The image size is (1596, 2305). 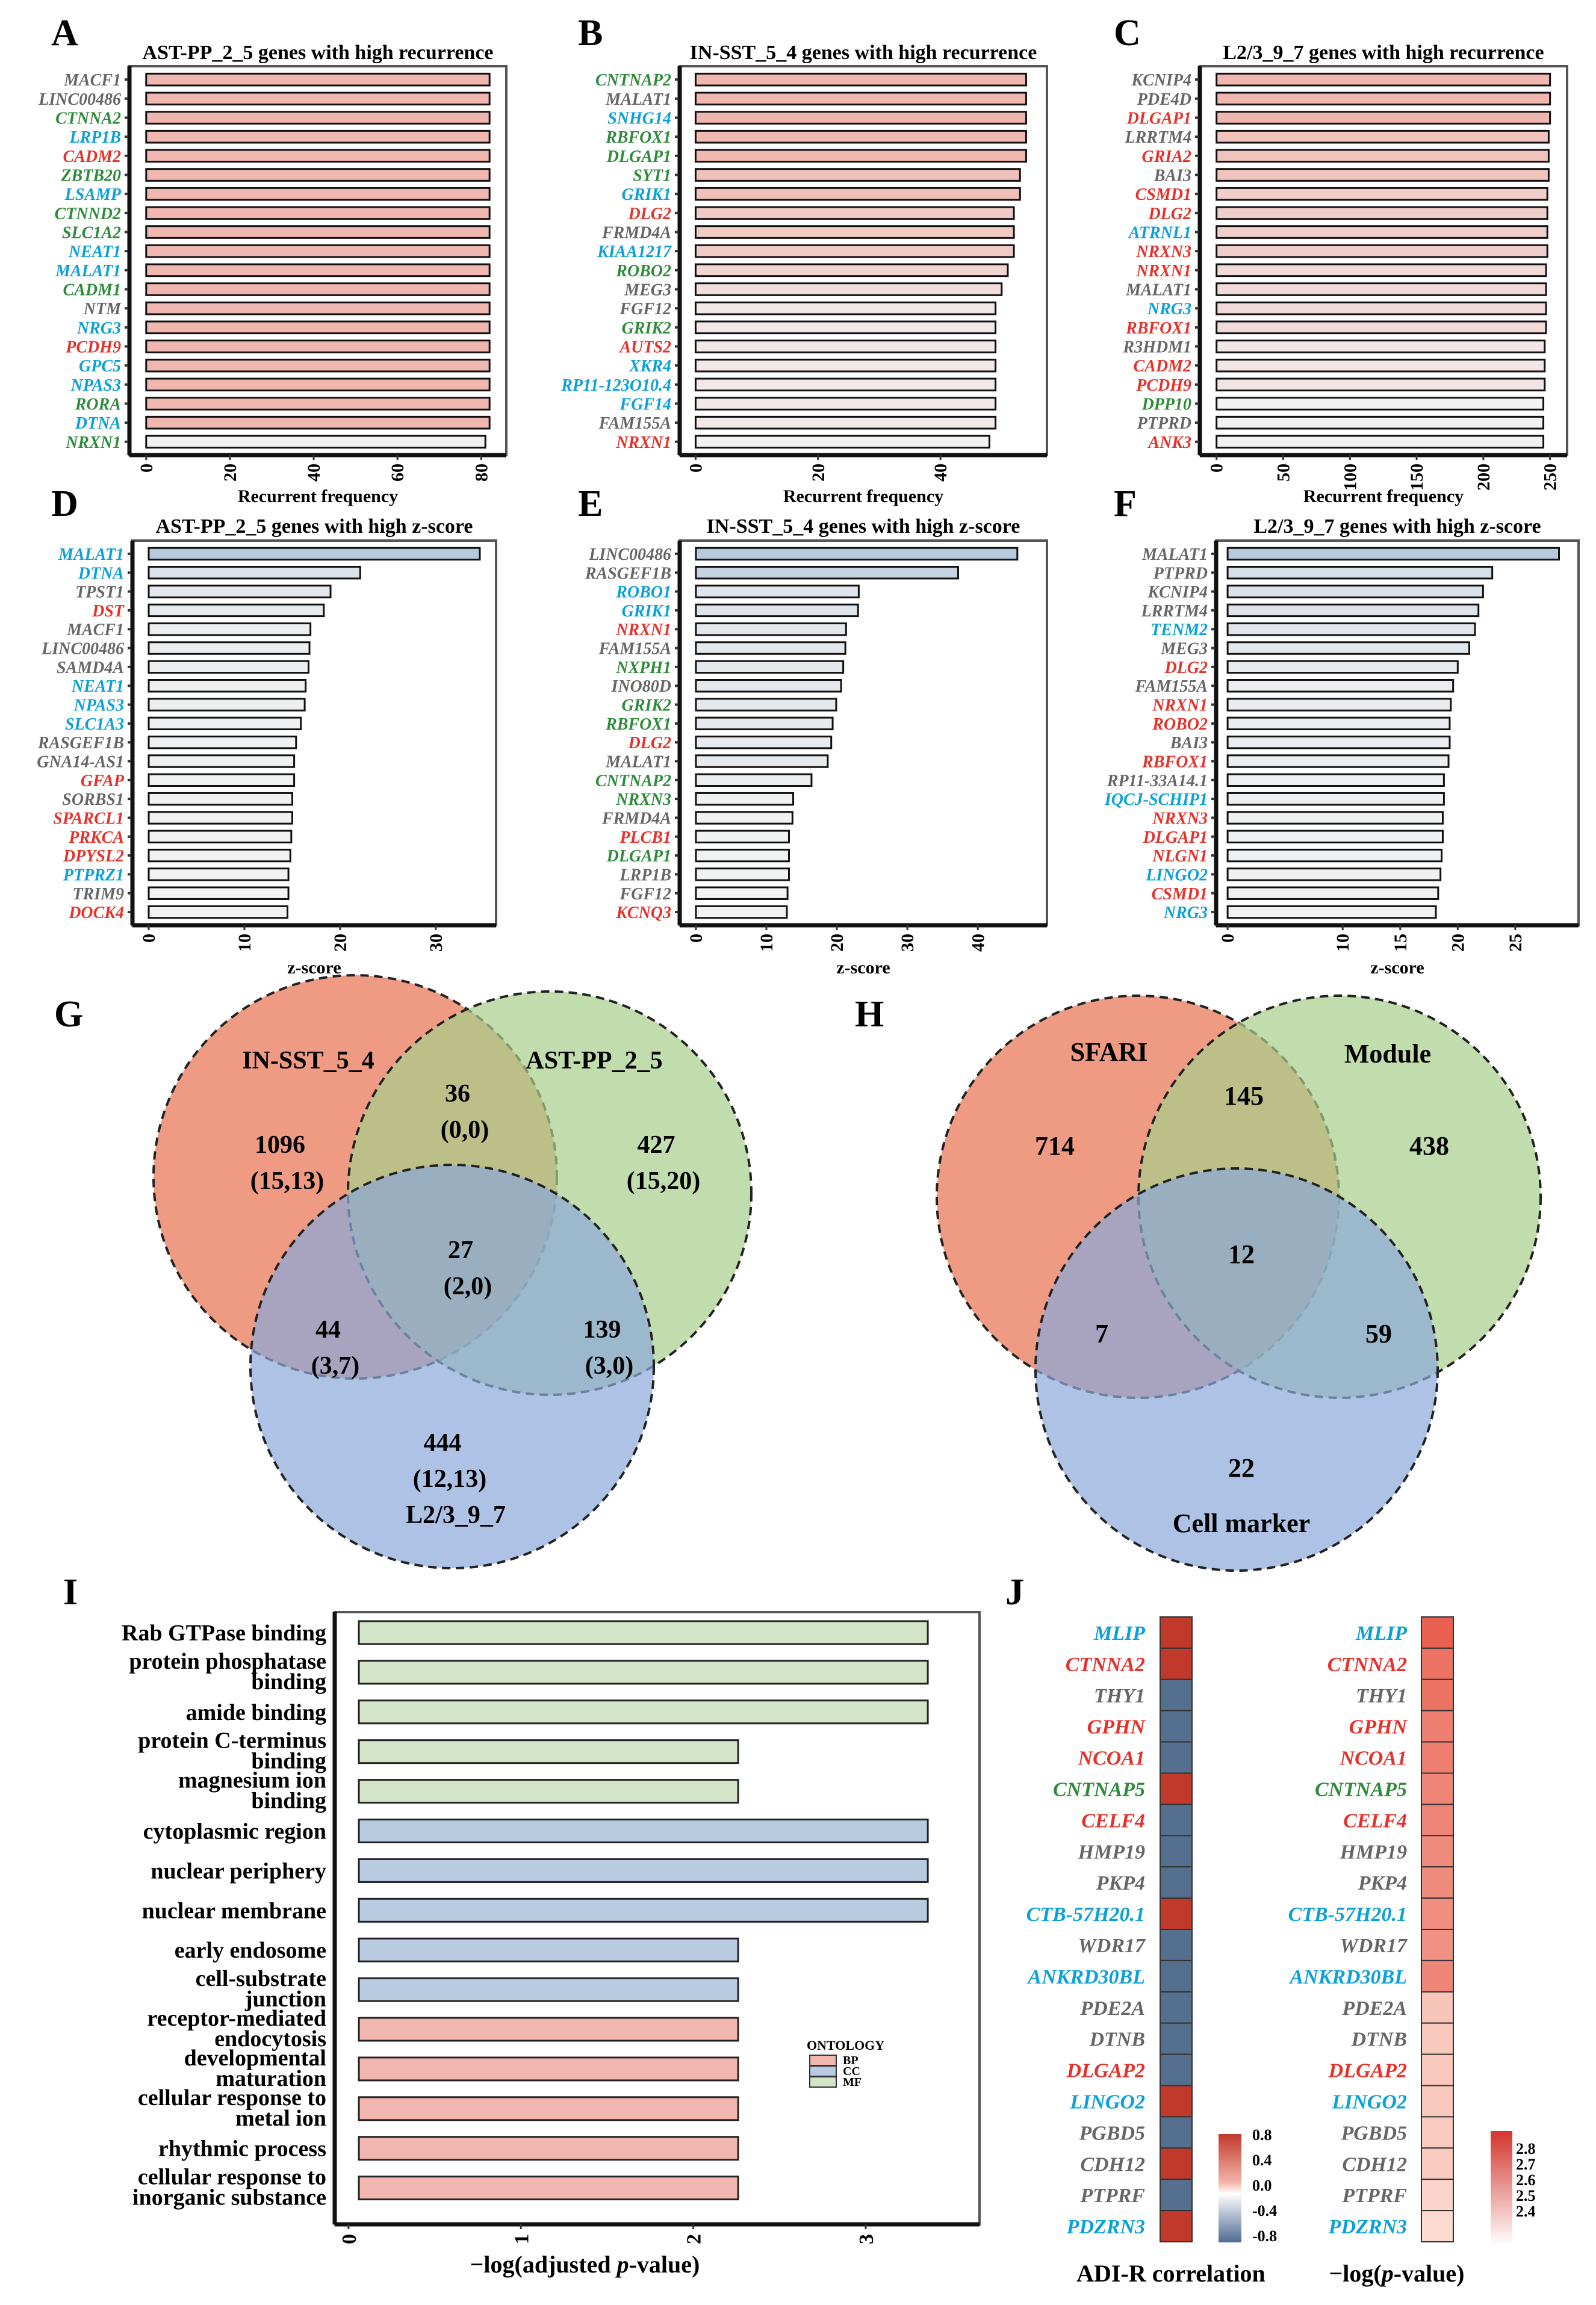 I want to click on colorbar-label: 0.4, so click(x=1262, y=2160).